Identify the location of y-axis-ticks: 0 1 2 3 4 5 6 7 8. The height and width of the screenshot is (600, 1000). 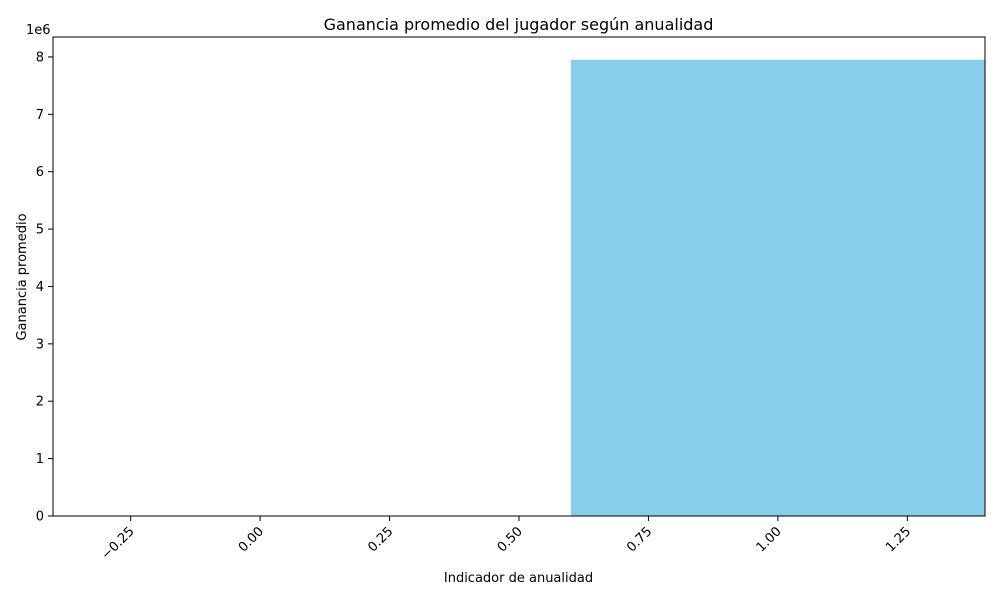
(44, 287).